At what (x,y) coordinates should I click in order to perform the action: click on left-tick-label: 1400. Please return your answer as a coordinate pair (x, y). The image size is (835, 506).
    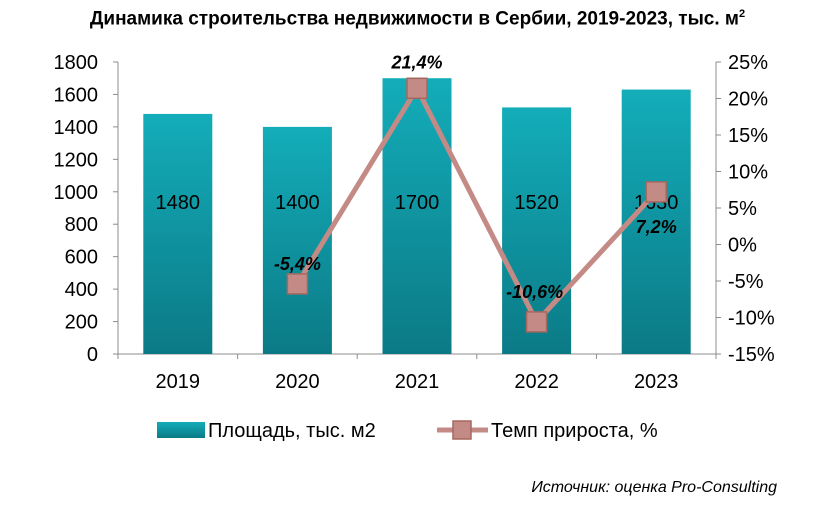
    Looking at the image, I should click on (76, 128).